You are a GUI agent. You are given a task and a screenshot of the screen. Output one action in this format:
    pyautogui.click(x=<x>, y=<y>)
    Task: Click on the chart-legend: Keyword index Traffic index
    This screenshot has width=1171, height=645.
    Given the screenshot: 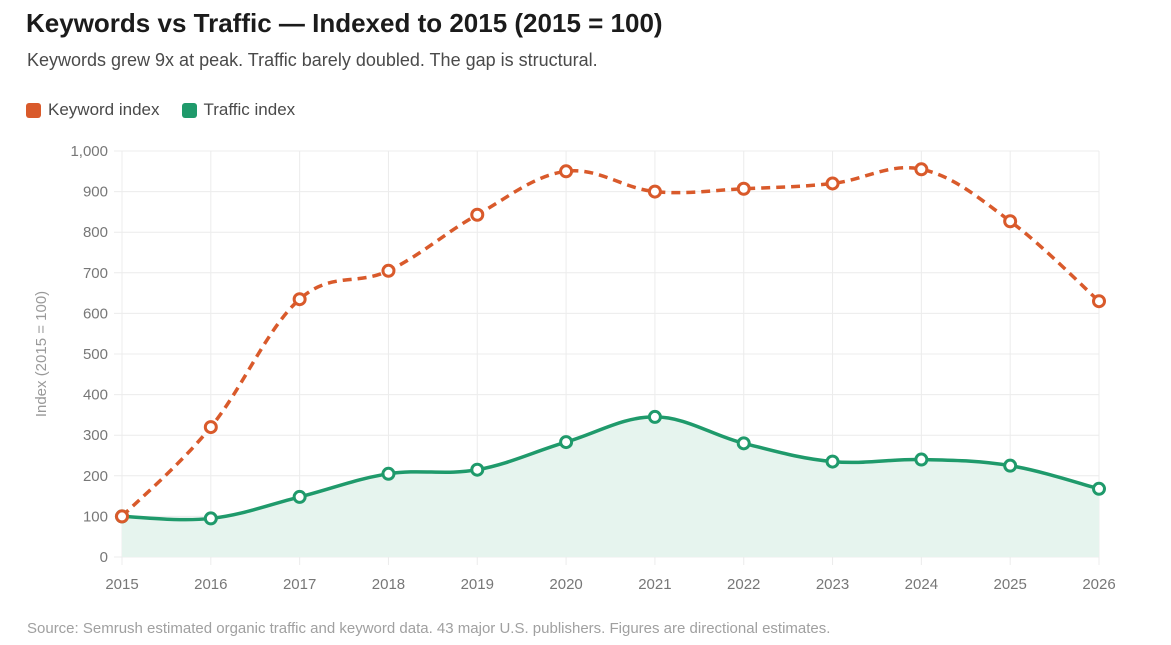 What is the action you would take?
    pyautogui.click(x=160, y=110)
    